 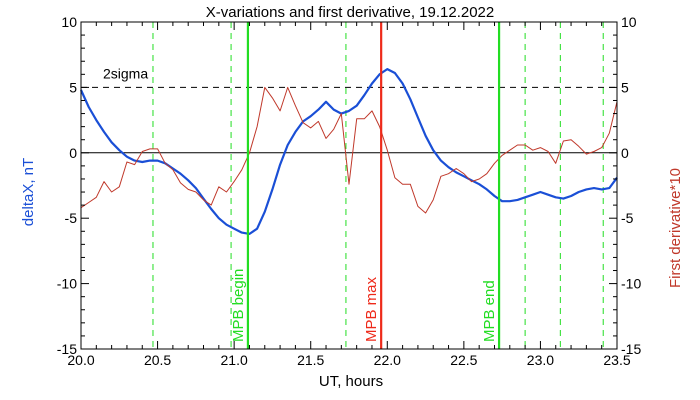 I want to click on y-axis-title-left: deltaX, nT, so click(x=28, y=192).